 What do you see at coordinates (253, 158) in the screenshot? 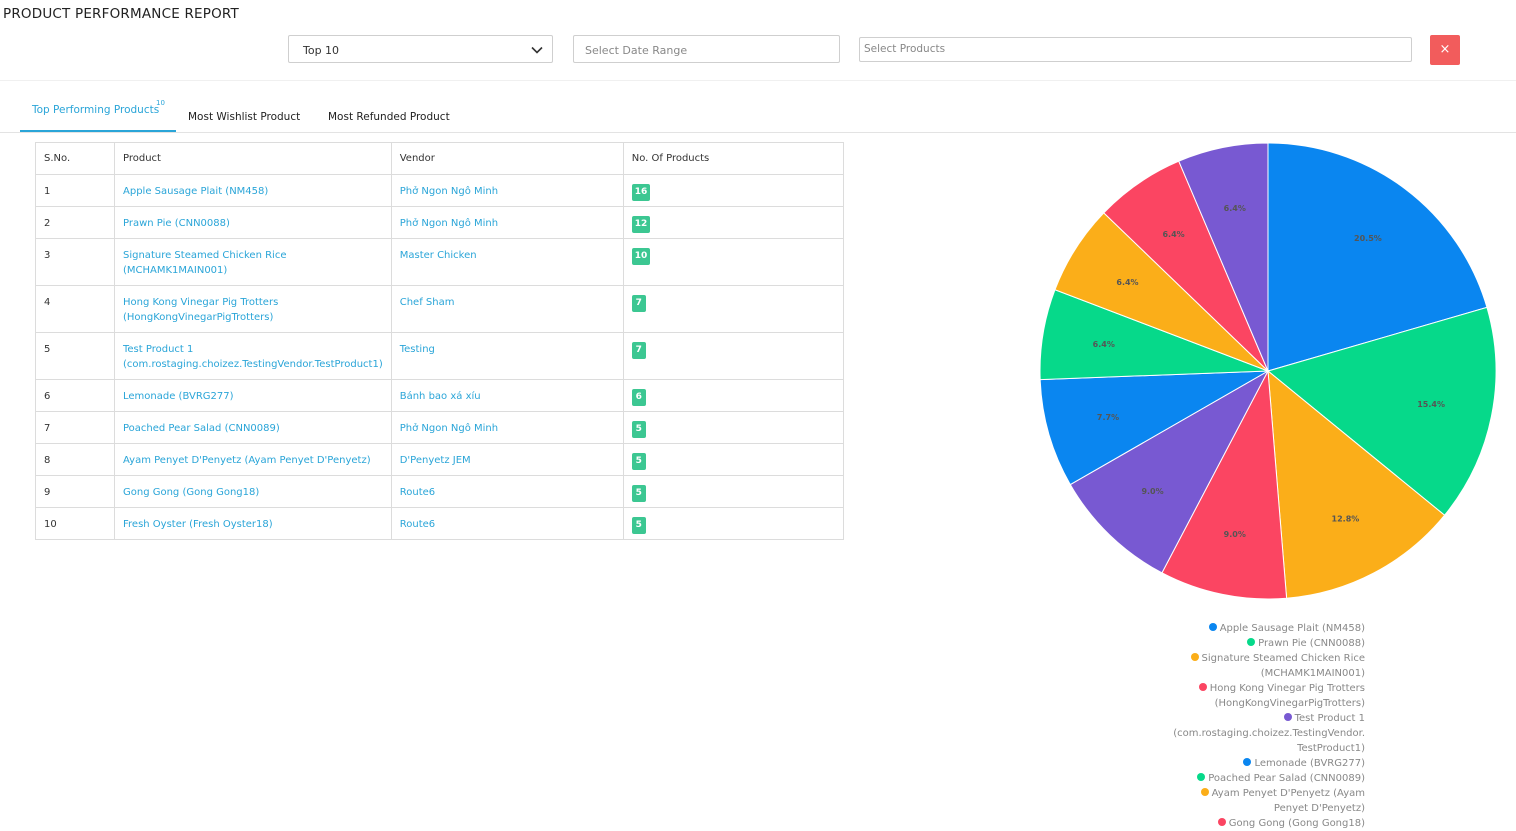
I see `column-header-product: Product` at bounding box center [253, 158].